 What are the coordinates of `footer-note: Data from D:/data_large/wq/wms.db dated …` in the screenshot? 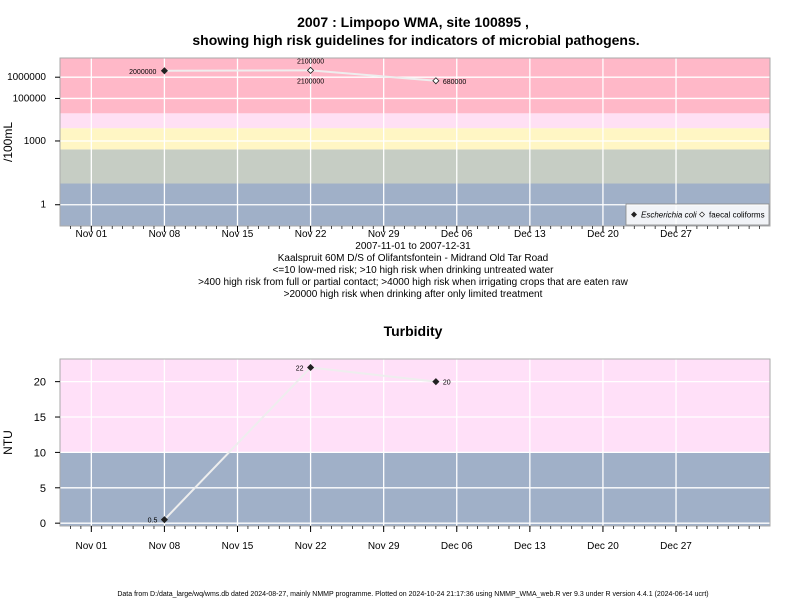 It's located at (412, 594).